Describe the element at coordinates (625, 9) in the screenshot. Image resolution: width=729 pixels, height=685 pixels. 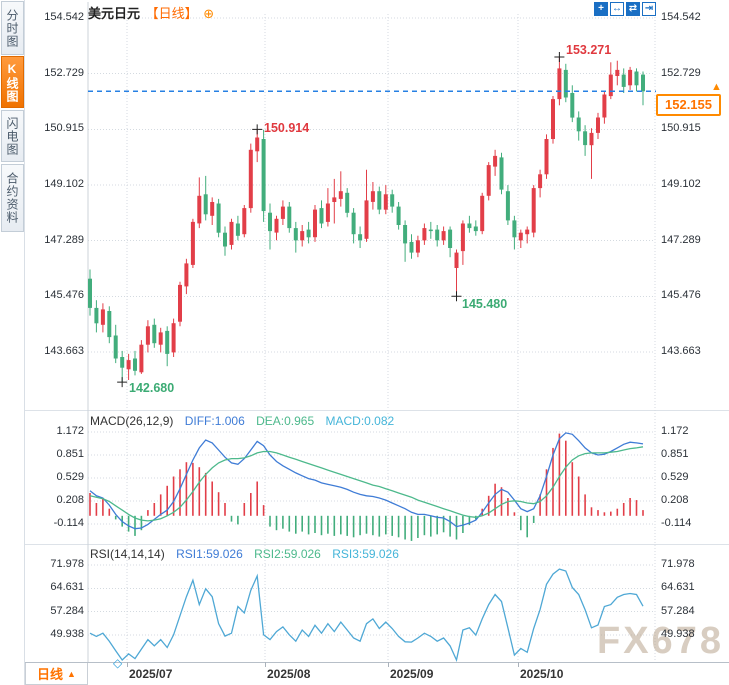
I see `chart-toolbar: + ↔ ⇄ ⇥` at that location.